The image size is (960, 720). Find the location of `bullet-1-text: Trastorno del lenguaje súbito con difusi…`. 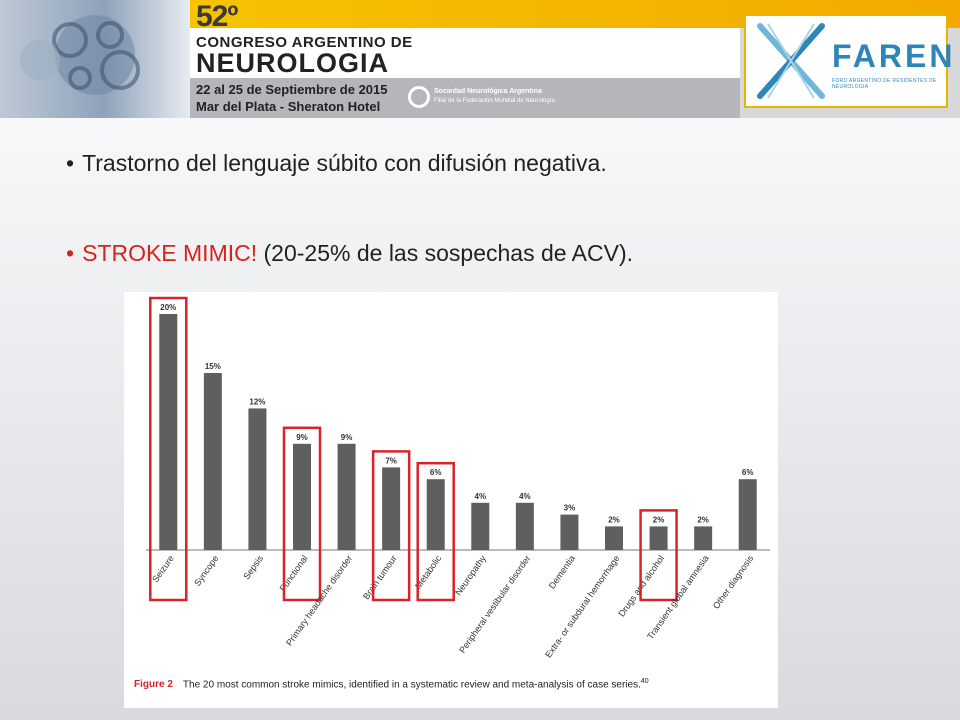

bullet-1-text: Trastorno del lenguaje súbito con difusi… is located at coordinates (344, 163).